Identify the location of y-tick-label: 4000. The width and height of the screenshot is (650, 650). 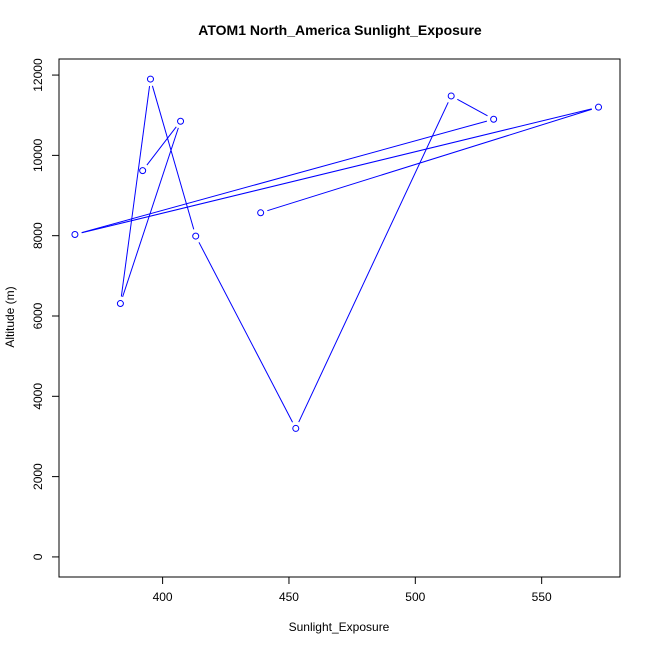
(38, 396).